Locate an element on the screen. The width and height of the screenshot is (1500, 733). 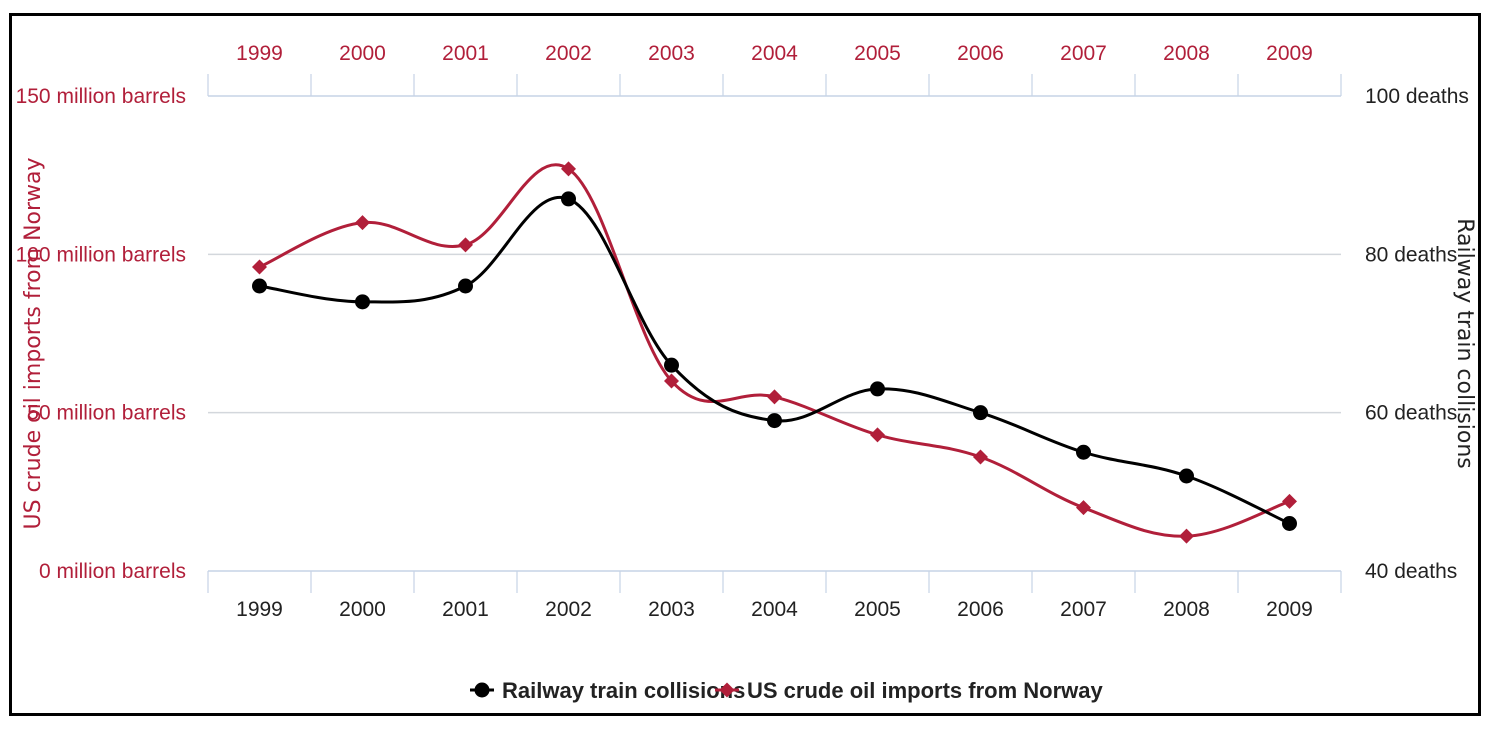
x-tick-label-top: 2008 is located at coordinates (1186, 53).